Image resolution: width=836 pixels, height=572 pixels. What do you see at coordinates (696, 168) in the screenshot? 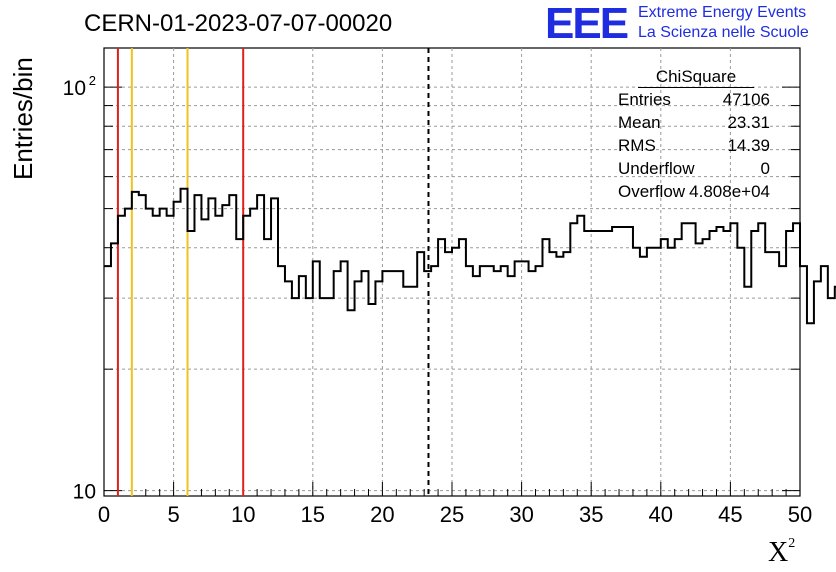
I see `stats-row-underflow: Underflow 0` at bounding box center [696, 168].